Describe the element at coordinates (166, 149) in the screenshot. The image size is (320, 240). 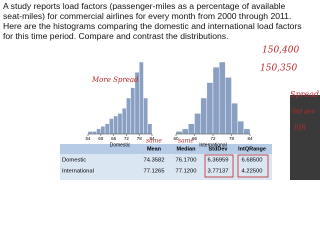
I see `table-header-background` at that location.